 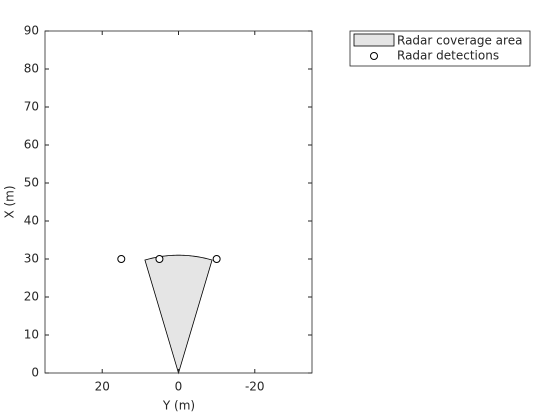 I want to click on y-axis-label: X (m), so click(x=10, y=201).